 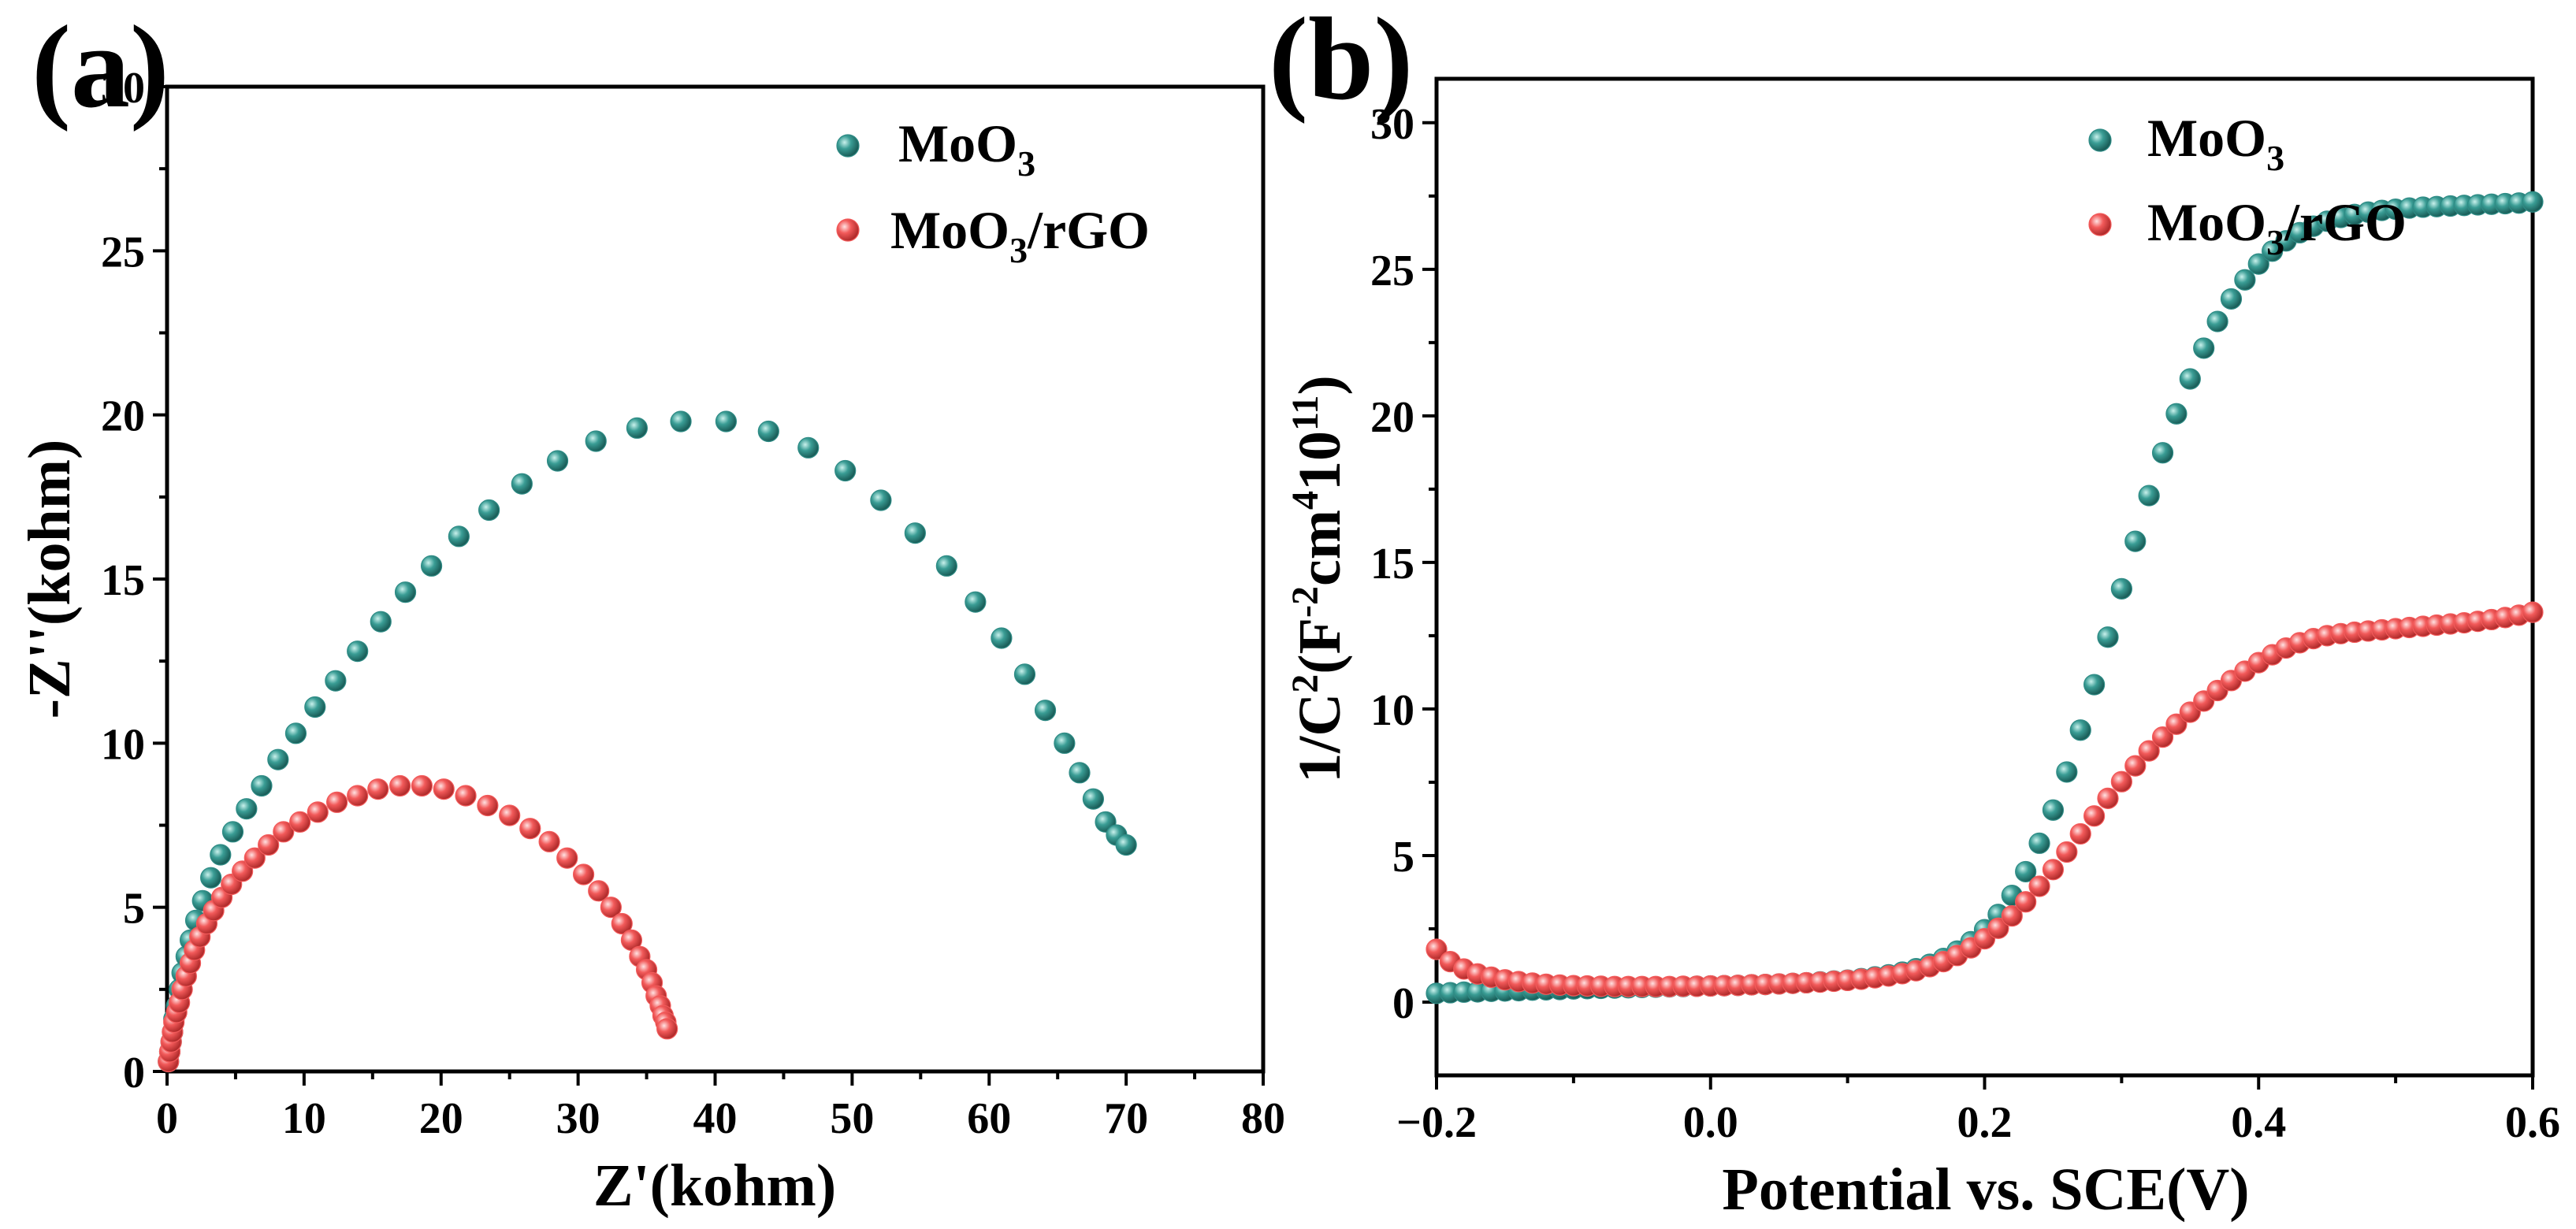 What do you see at coordinates (1711, 1122) in the screenshot?
I see `x-tick-label: 0.0` at bounding box center [1711, 1122].